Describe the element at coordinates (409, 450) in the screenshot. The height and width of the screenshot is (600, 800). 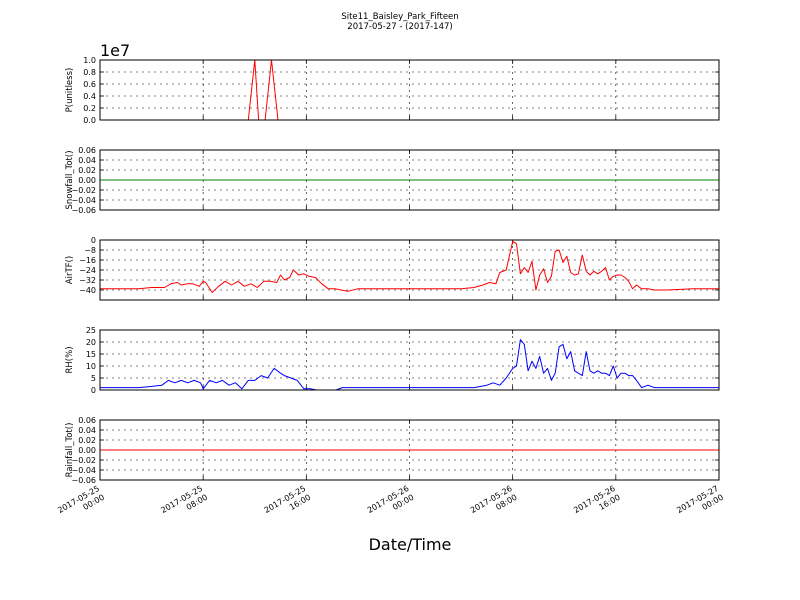
I see `panel-5-frame` at that location.